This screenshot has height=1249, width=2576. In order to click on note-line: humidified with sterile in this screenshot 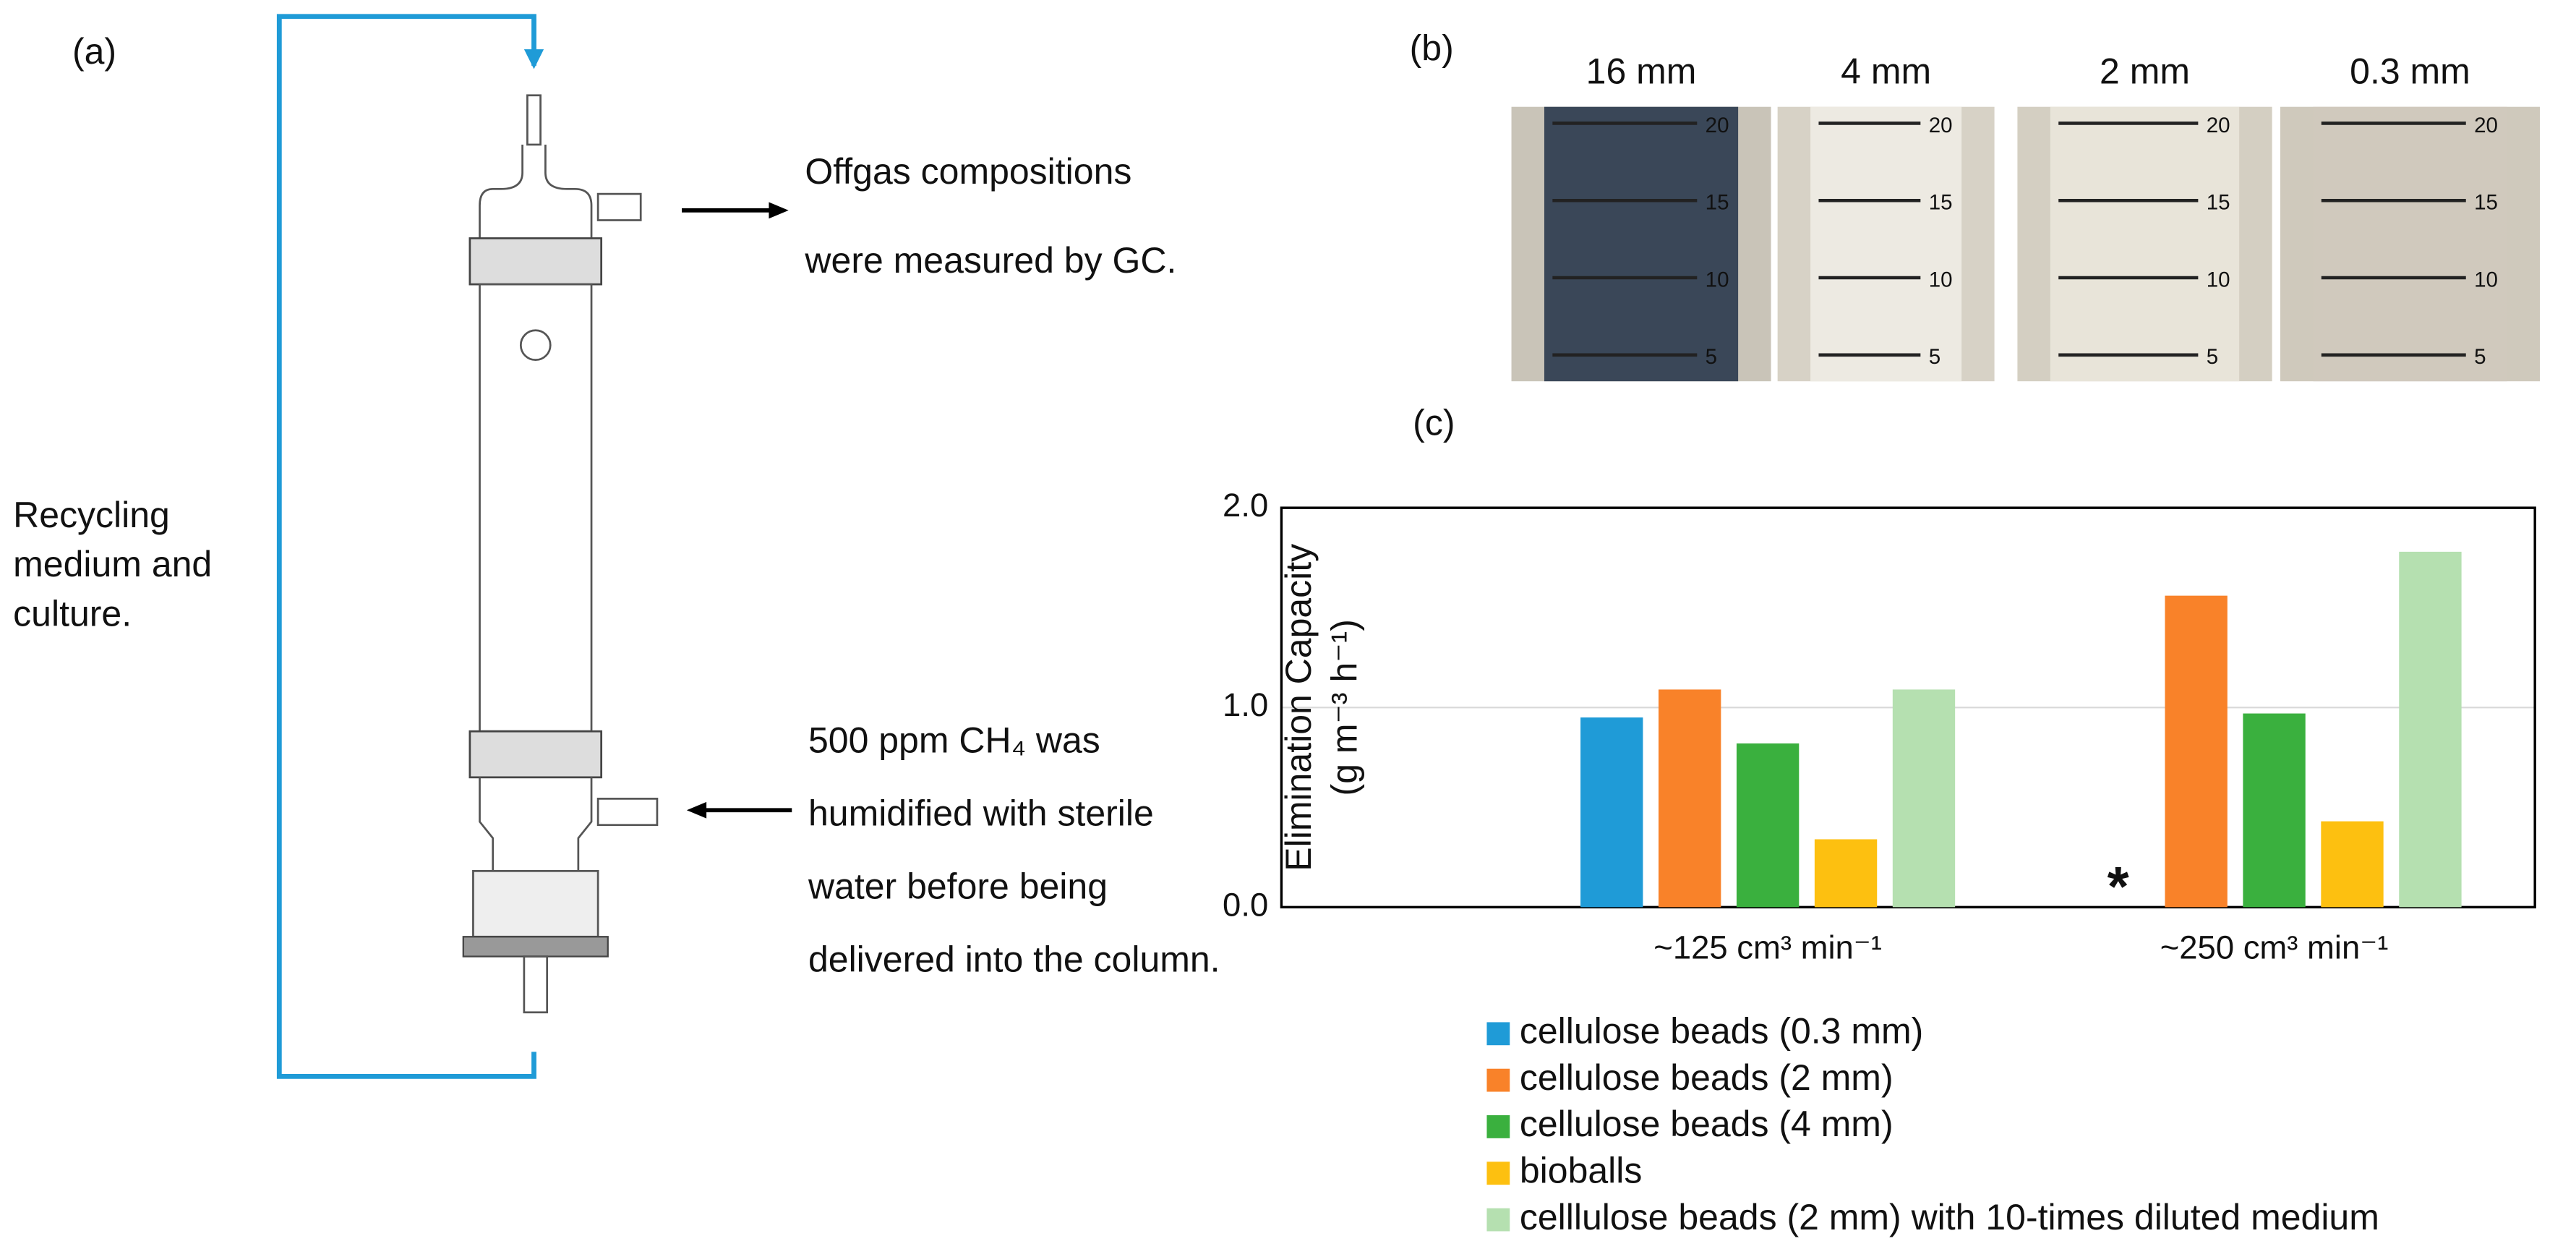, I will do `click(981, 813)`.